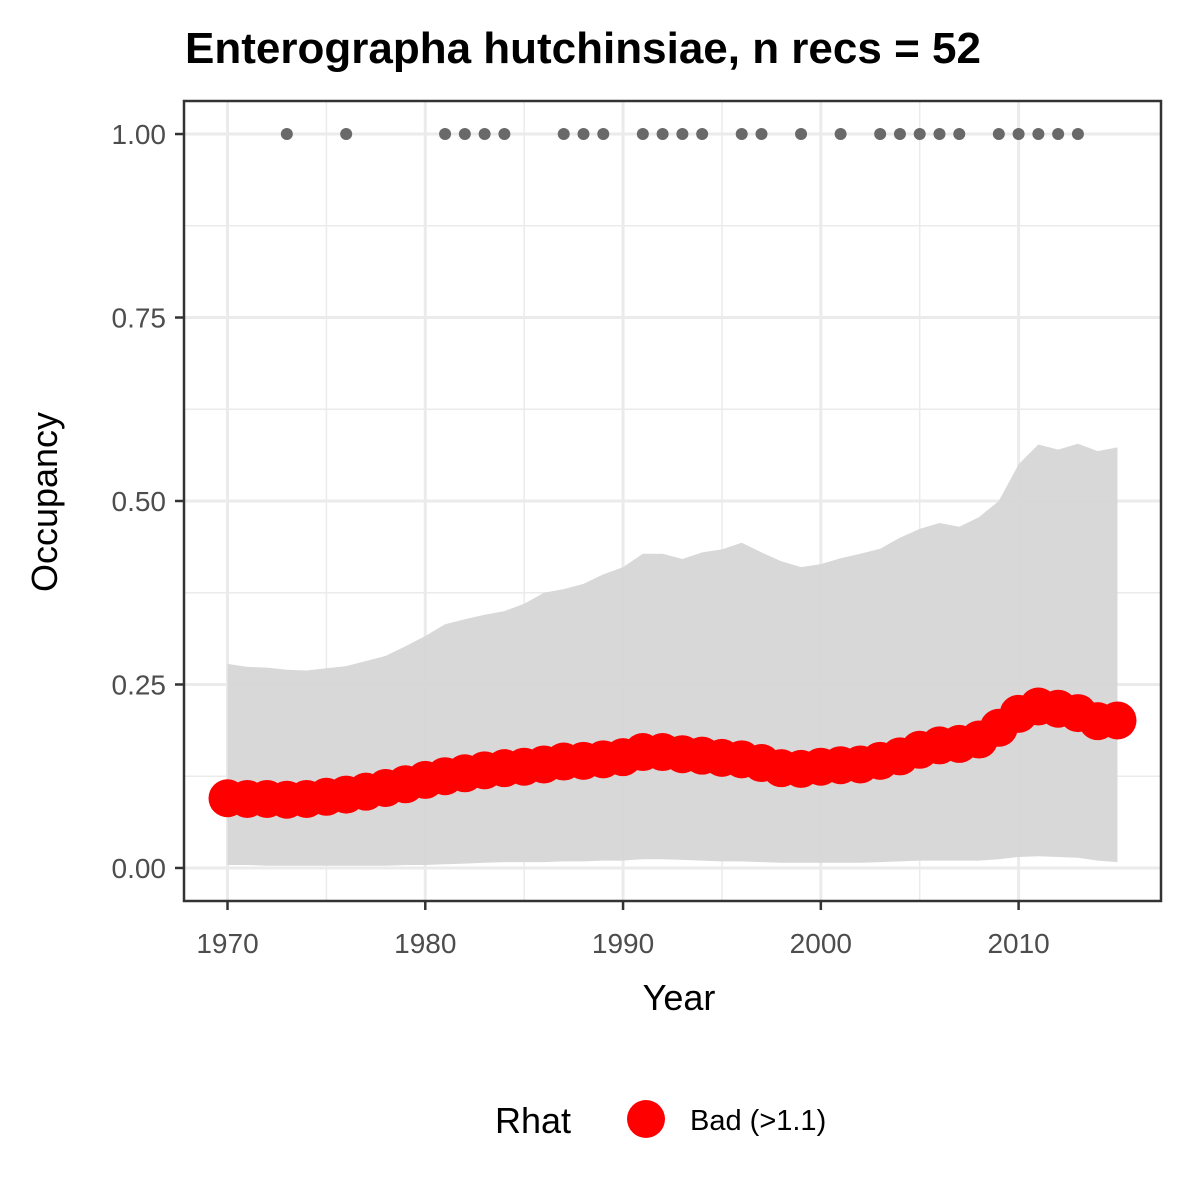 The width and height of the screenshot is (1200, 1200). Describe the element at coordinates (44, 502) in the screenshot. I see `y-axis-title: Occupancy` at that location.